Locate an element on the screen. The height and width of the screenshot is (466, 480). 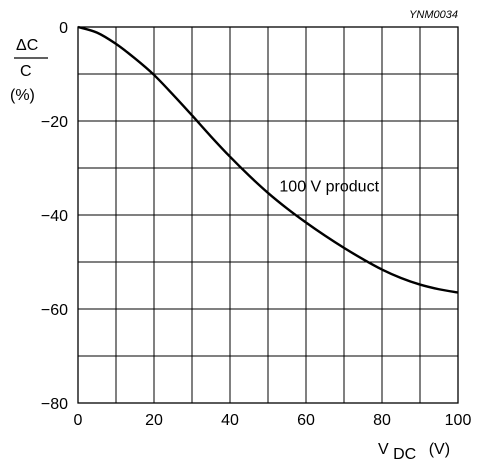
y-axis-label-numerator: ΔC is located at coordinates (27, 45).